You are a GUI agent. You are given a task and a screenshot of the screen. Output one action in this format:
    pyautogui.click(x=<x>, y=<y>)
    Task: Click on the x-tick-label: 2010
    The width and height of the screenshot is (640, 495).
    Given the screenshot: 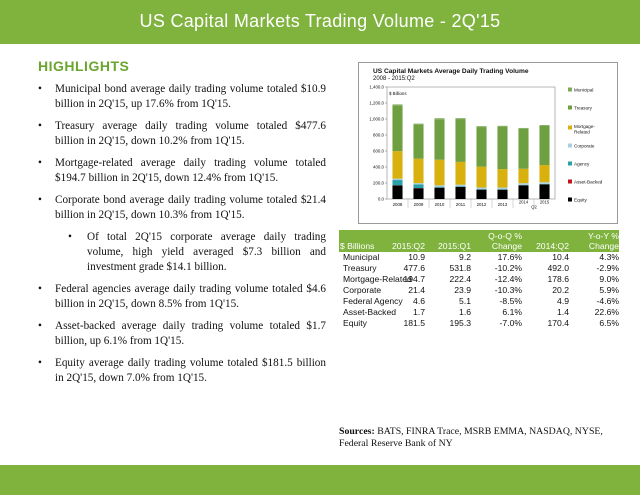 What is the action you would take?
    pyautogui.click(x=440, y=204)
    